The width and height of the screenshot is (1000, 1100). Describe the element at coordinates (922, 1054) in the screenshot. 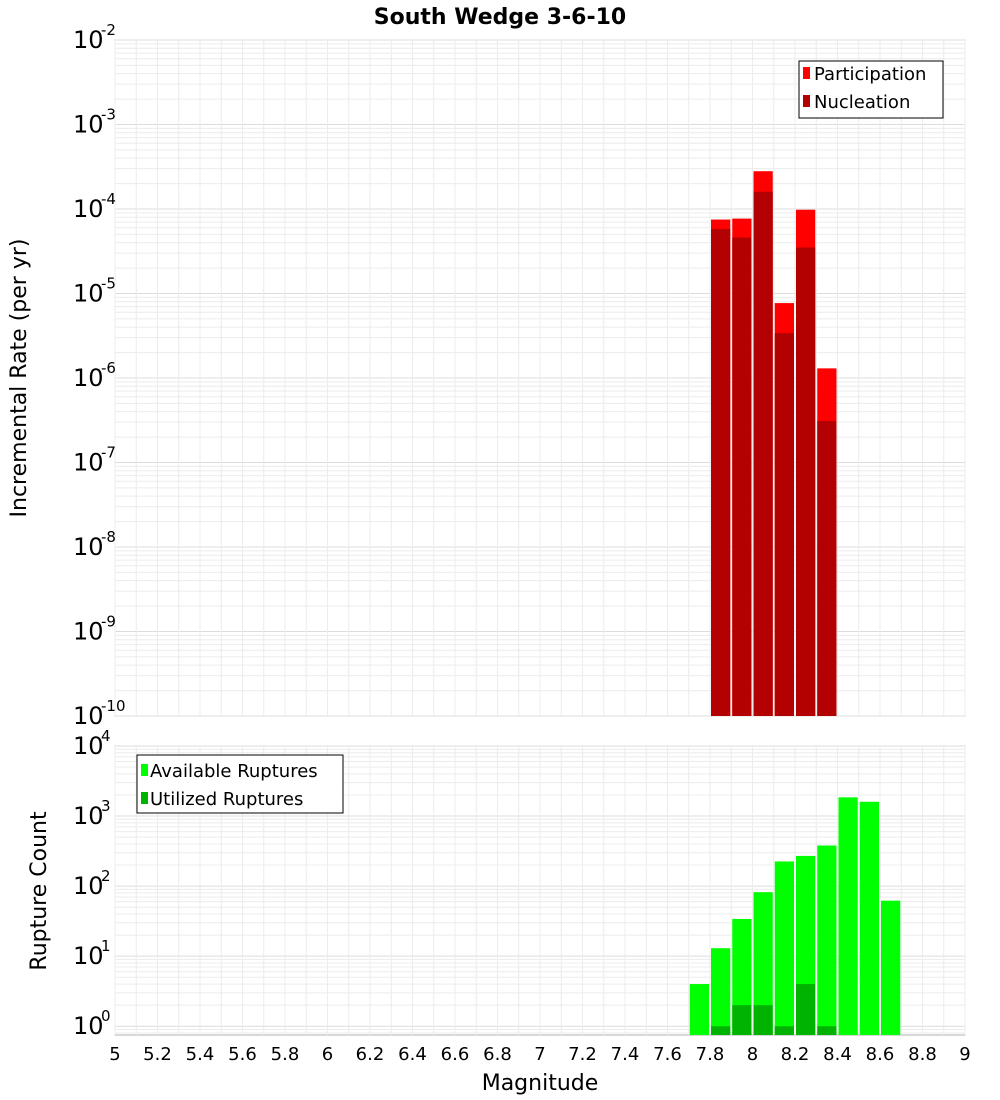

I see `x-tick-label: 8.8` at that location.